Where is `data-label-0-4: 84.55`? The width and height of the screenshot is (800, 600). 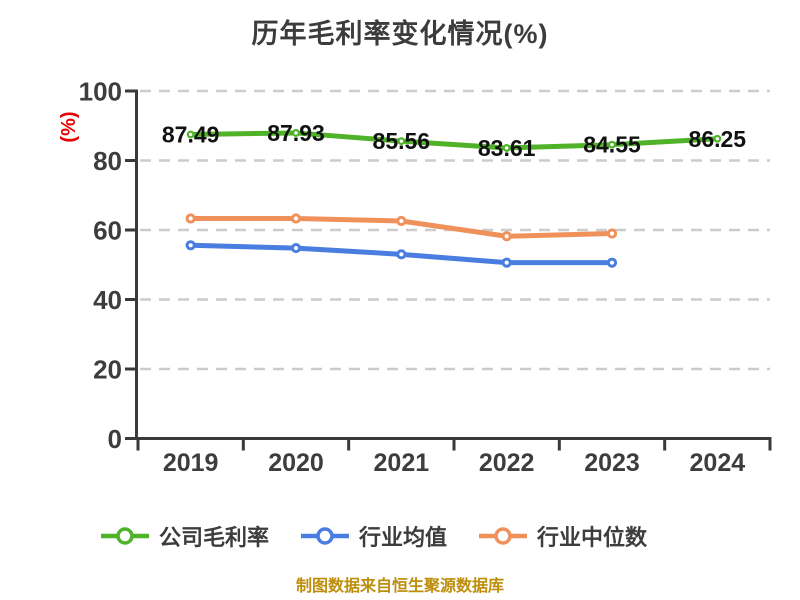 data-label-0-4: 84.55 is located at coordinates (612, 145).